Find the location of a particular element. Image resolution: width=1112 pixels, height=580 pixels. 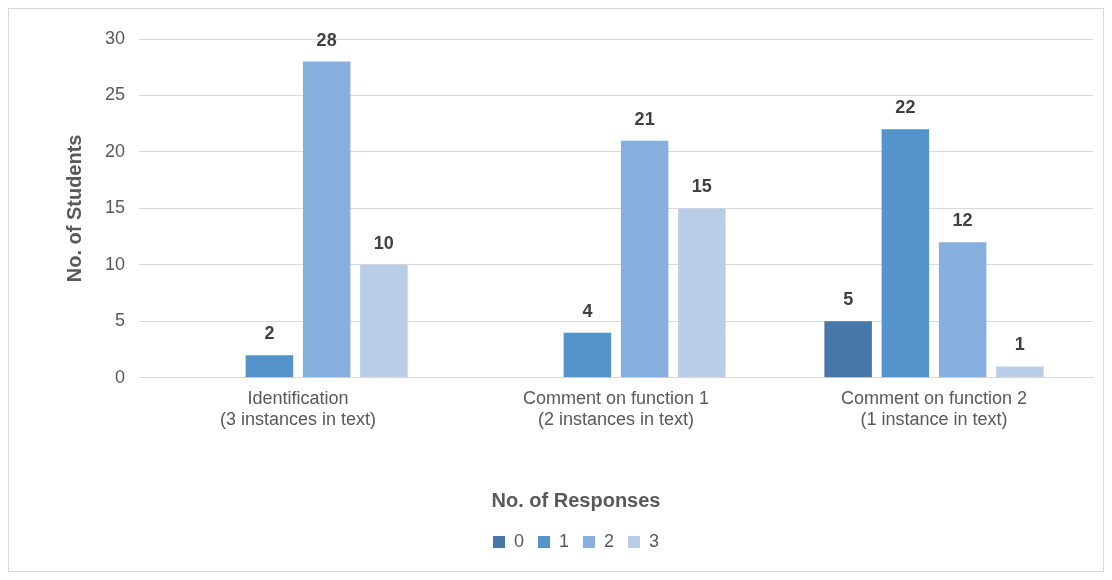

data-label: 21 is located at coordinates (644, 118).